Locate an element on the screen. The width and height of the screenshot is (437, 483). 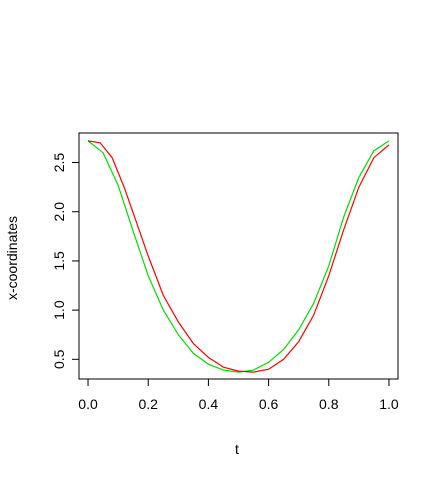
x-tick-label: 0.2 is located at coordinates (148, 404).